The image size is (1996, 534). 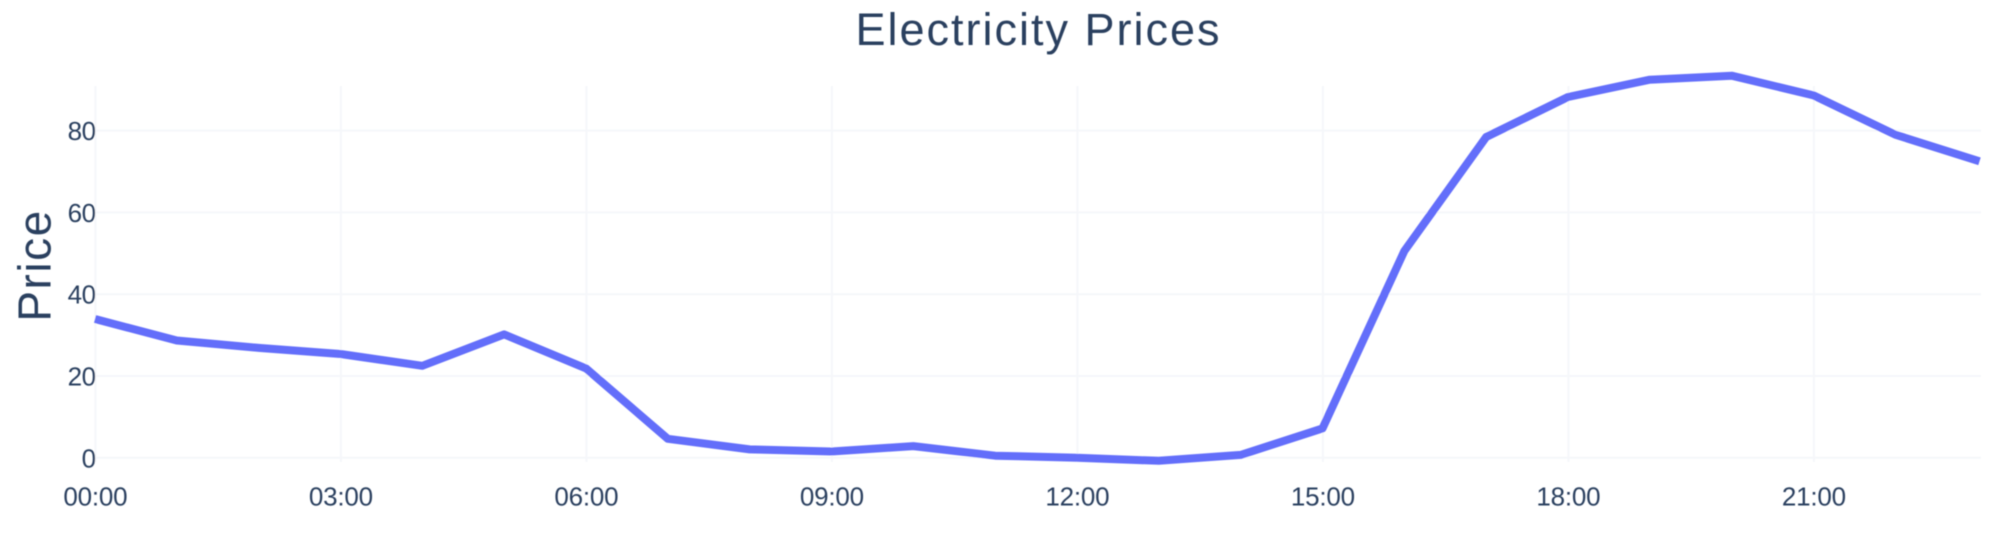 What do you see at coordinates (341, 496) in the screenshot?
I see `svg-text: 03:00` at bounding box center [341, 496].